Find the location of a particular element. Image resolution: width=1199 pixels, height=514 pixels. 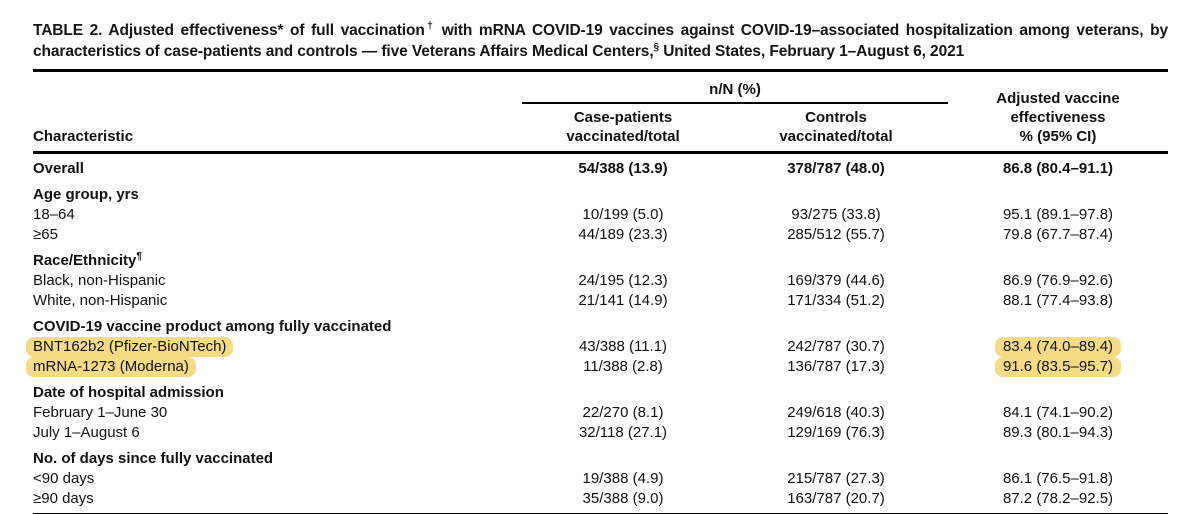

cell-characteristic: Overall is located at coordinates (277, 169).